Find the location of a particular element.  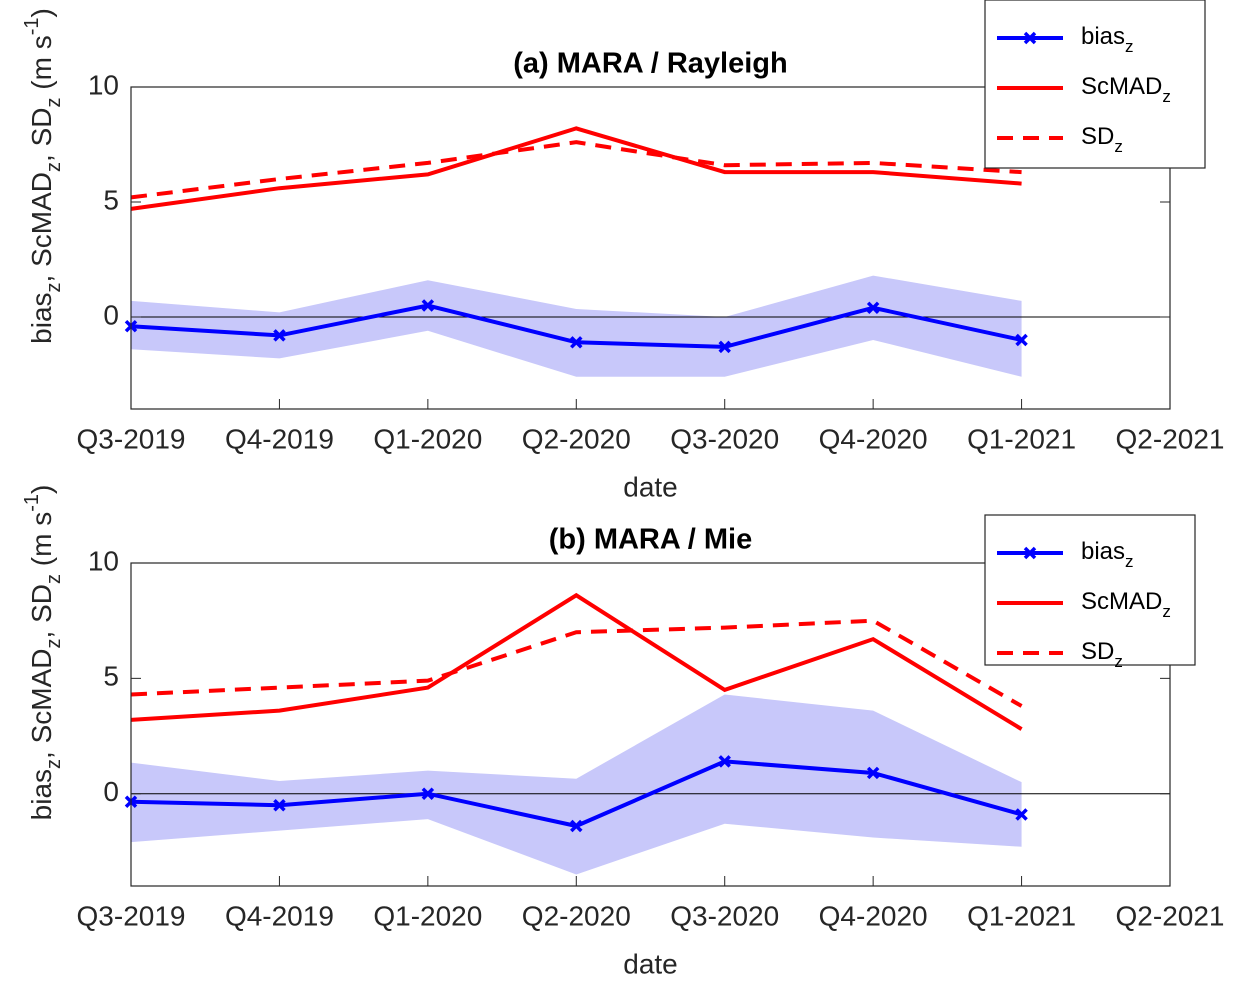

chart-title: (a) MARA / Rayleigh is located at coordinates (650, 64).